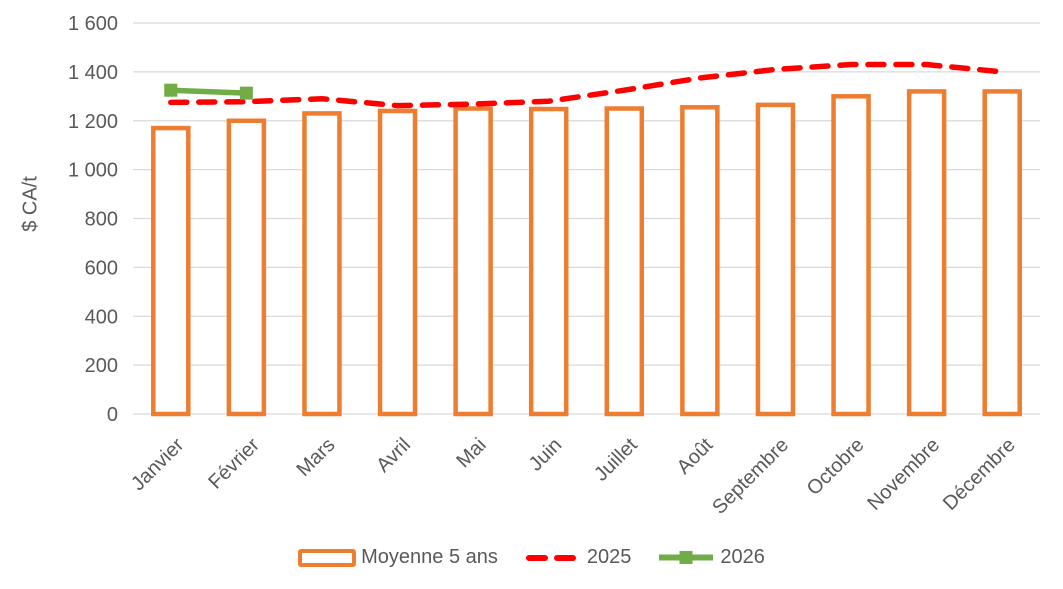 This screenshot has width=1063, height=589. What do you see at coordinates (616, 460) in the screenshot?
I see `x-tick-label: Juillet` at bounding box center [616, 460].